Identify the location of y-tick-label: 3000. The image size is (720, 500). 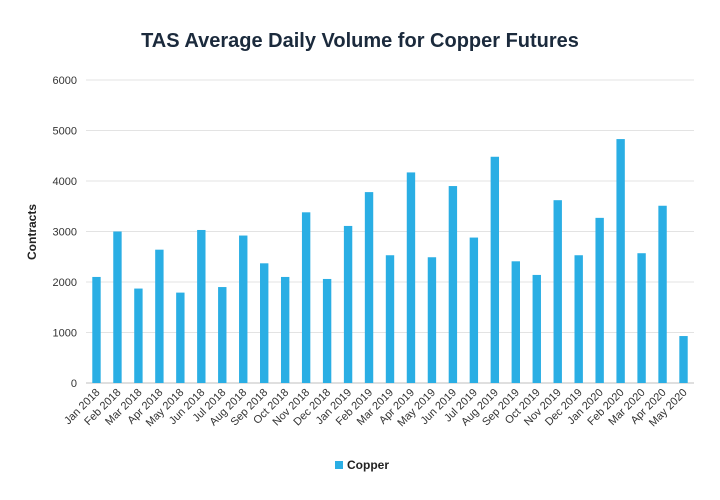
(65, 233).